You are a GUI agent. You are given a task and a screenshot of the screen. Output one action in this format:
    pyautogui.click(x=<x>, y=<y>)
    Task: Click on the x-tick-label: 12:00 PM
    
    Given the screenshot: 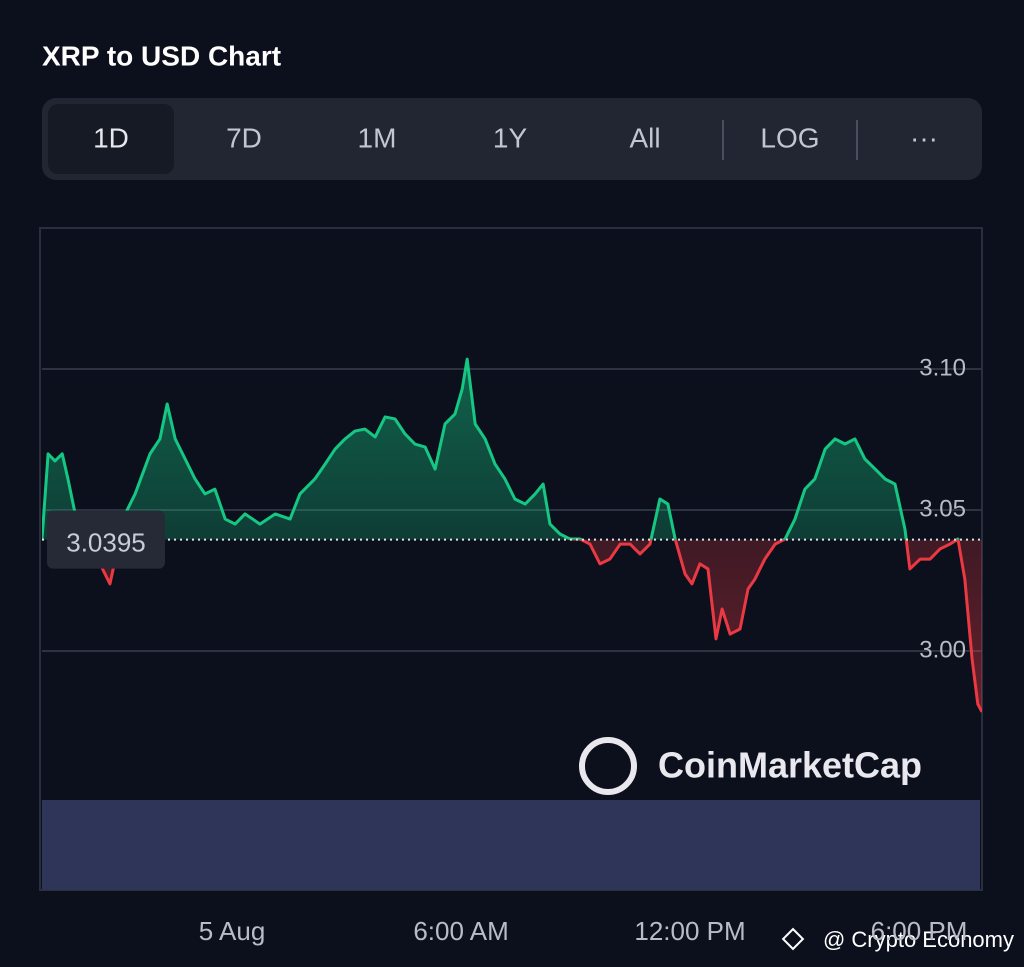 What is the action you would take?
    pyautogui.click(x=689, y=931)
    